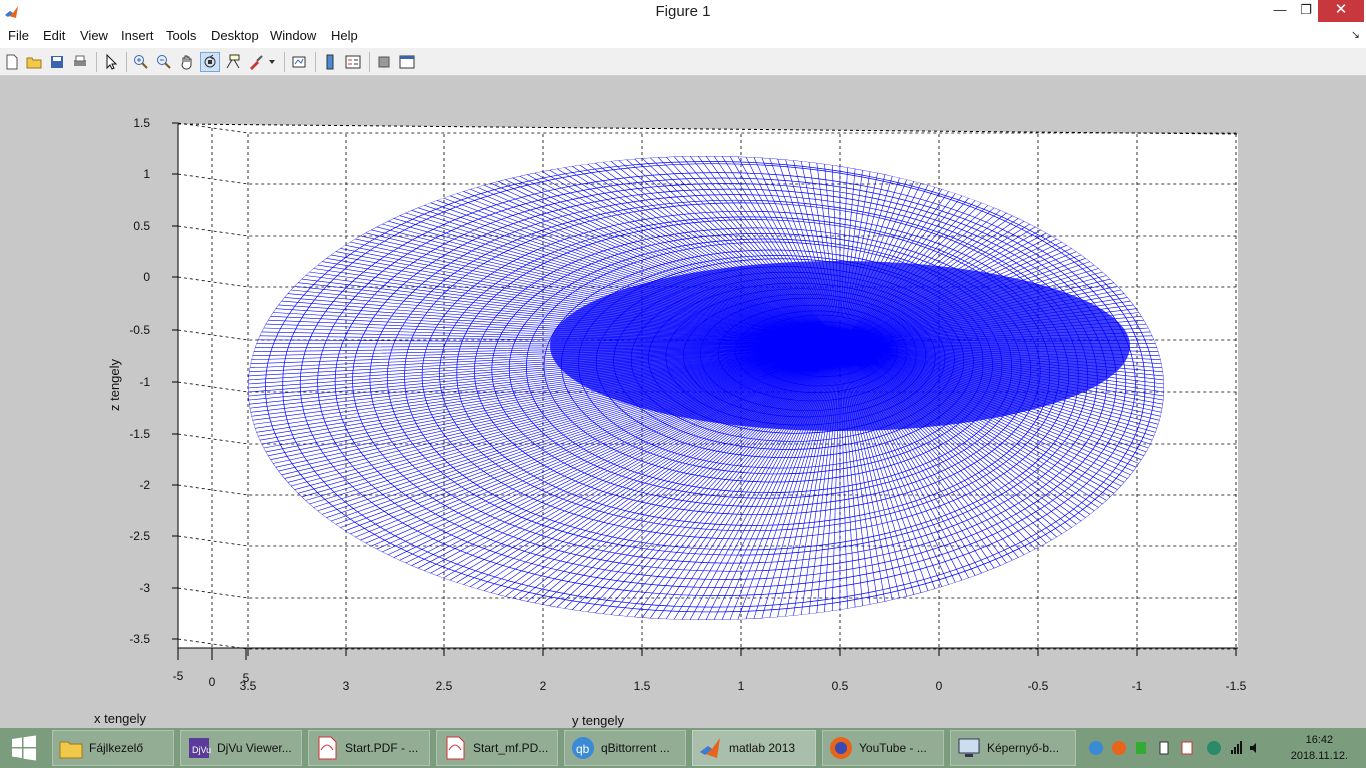 The height and width of the screenshot is (768, 1366). What do you see at coordinates (1253, 748) in the screenshot?
I see `volume-tray-icon` at bounding box center [1253, 748].